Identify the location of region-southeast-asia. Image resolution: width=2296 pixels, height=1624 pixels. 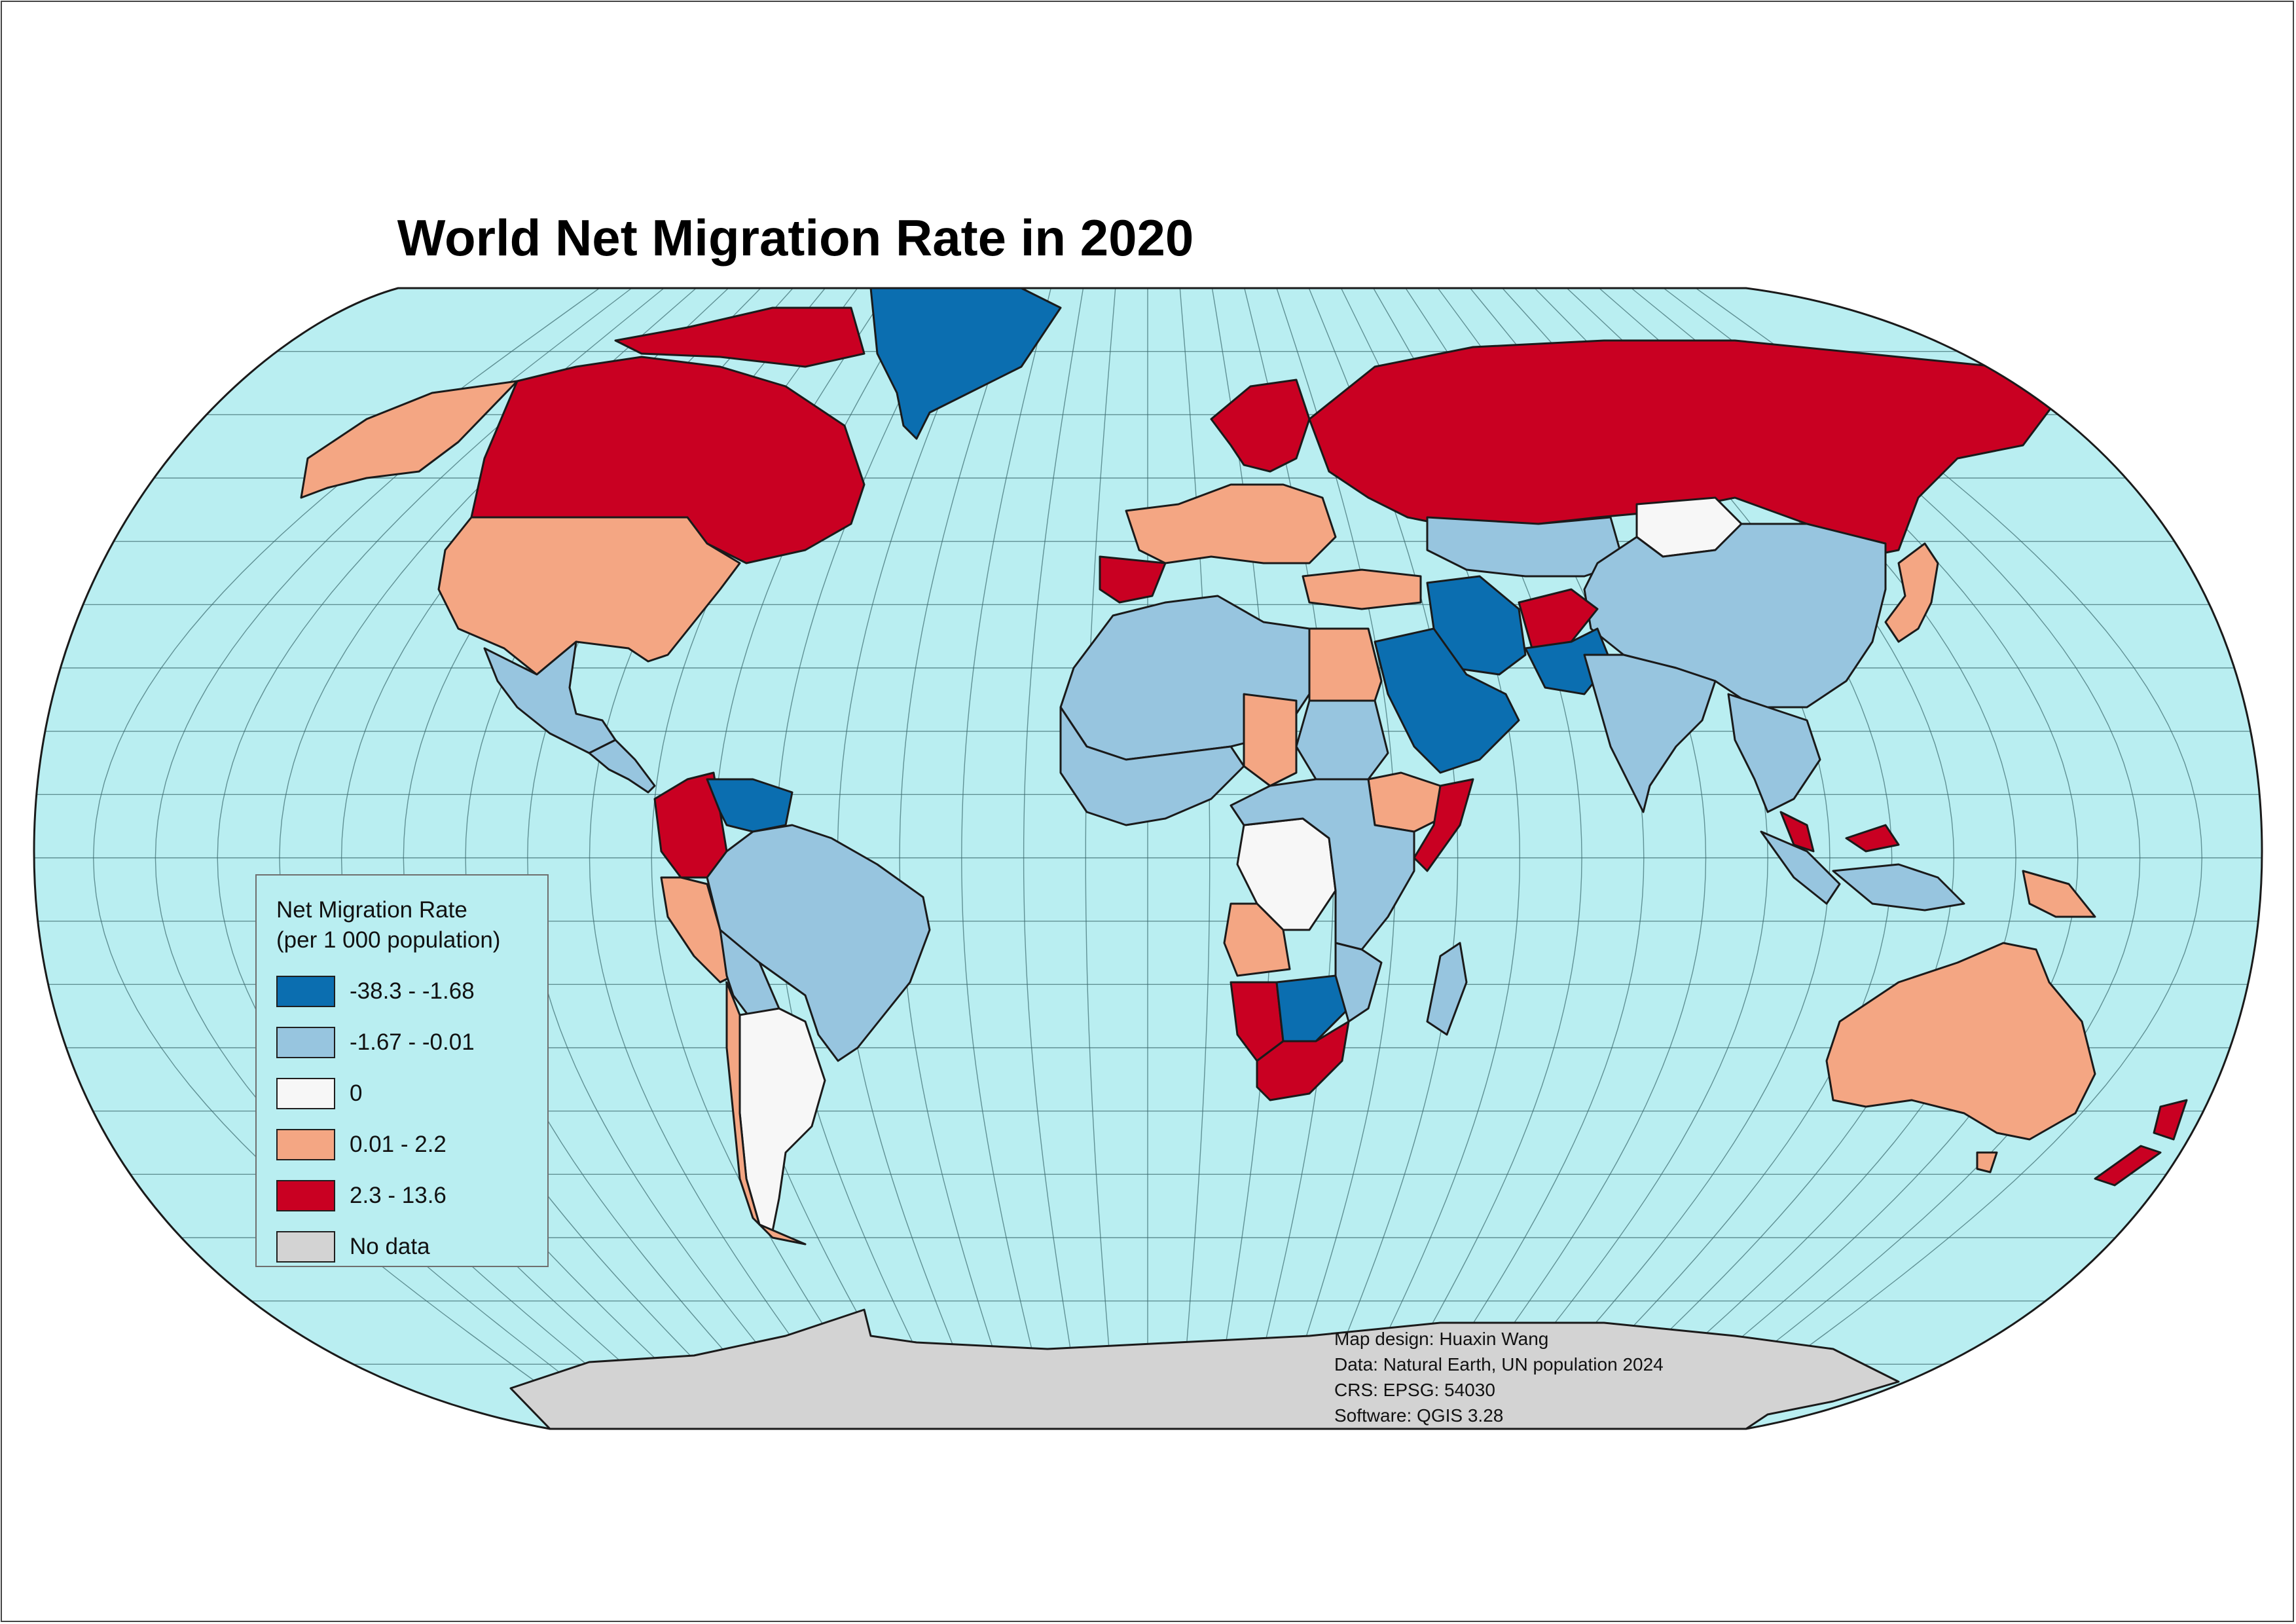
(1774, 753).